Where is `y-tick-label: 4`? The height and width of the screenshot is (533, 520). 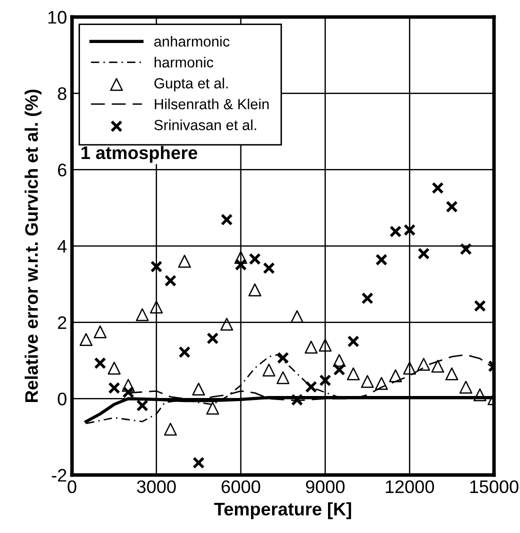 y-tick-label: 4 is located at coordinates (62, 246).